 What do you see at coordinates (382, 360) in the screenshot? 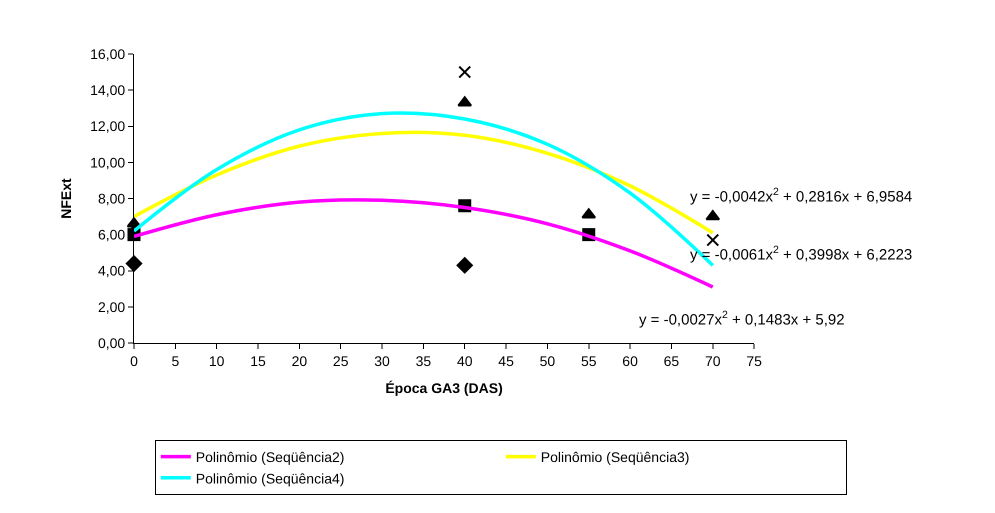
I see `x-tick-label: 30` at bounding box center [382, 360].